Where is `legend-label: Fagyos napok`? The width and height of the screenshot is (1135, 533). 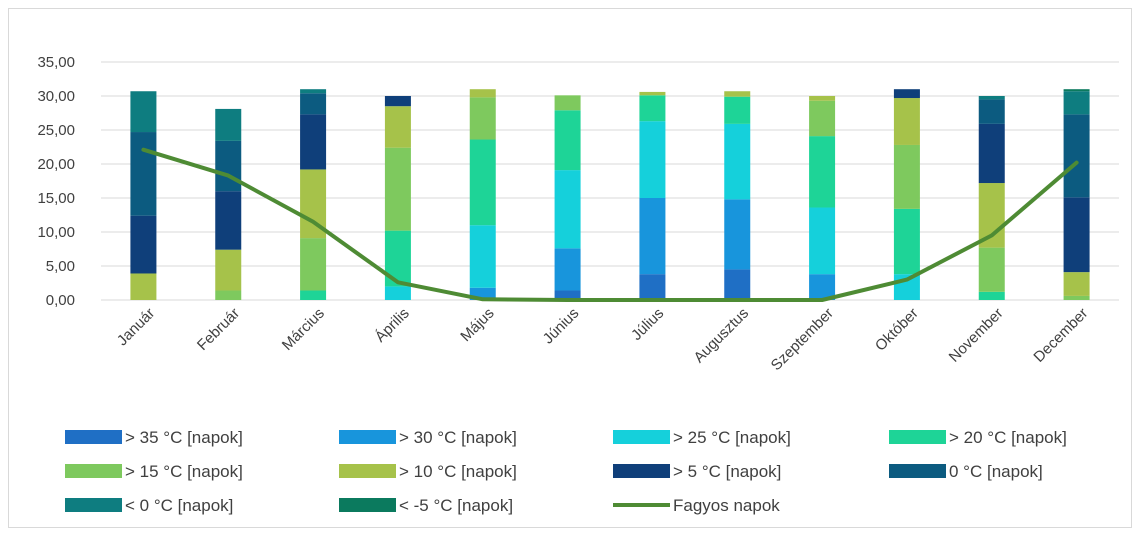
legend-label: Fagyos napok is located at coordinates (726, 505).